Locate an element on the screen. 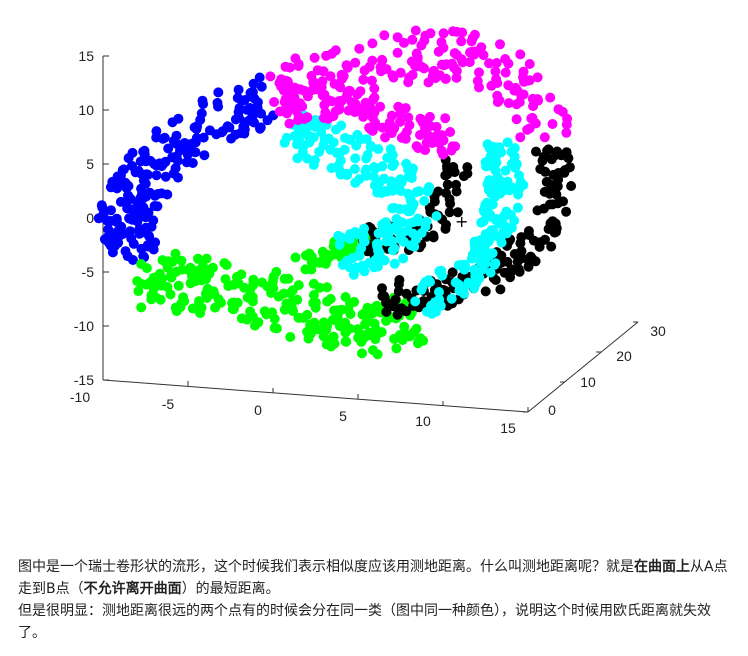 This screenshot has width=748, height=656. z-tick-label: 5 is located at coordinates (90, 164).